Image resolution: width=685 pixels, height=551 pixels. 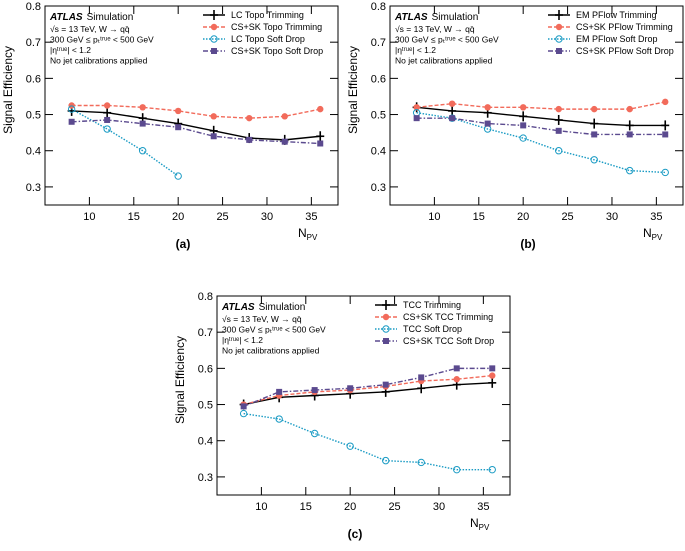 I want to click on legend-label: TCC Trimming, so click(x=432, y=305).